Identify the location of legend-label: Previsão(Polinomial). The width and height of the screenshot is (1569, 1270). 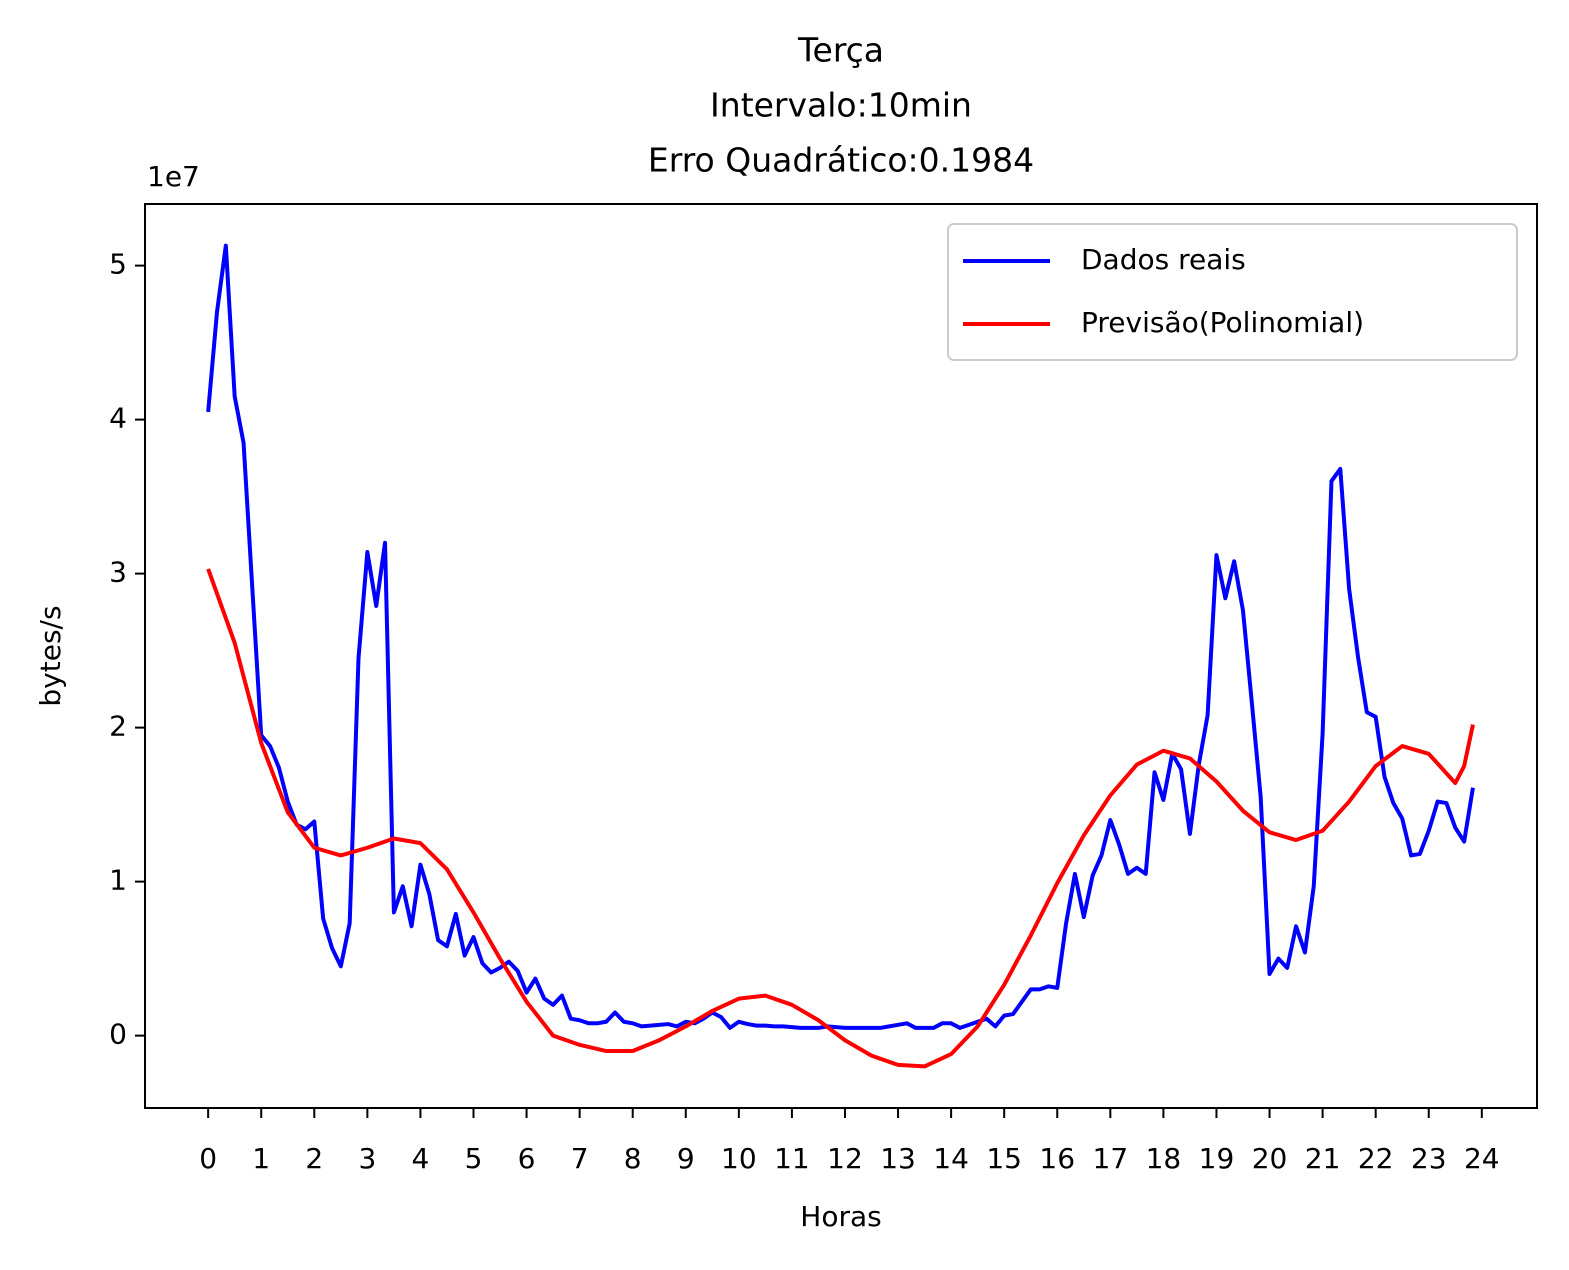
(1222, 322).